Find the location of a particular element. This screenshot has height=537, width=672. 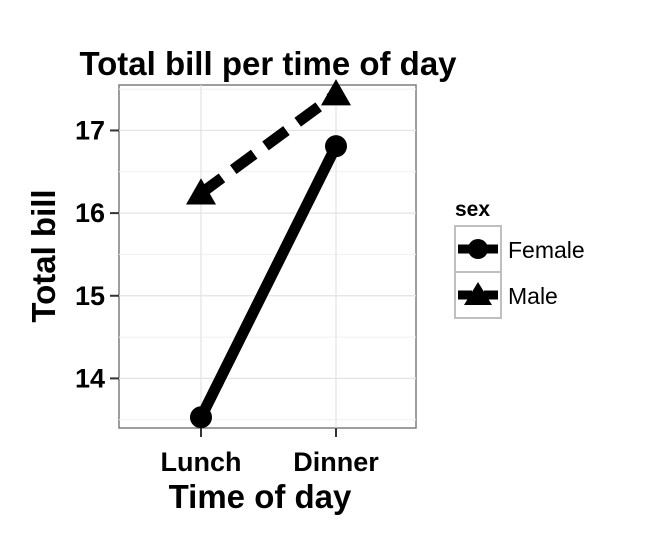

x-tick-label: Dinner is located at coordinates (336, 462).